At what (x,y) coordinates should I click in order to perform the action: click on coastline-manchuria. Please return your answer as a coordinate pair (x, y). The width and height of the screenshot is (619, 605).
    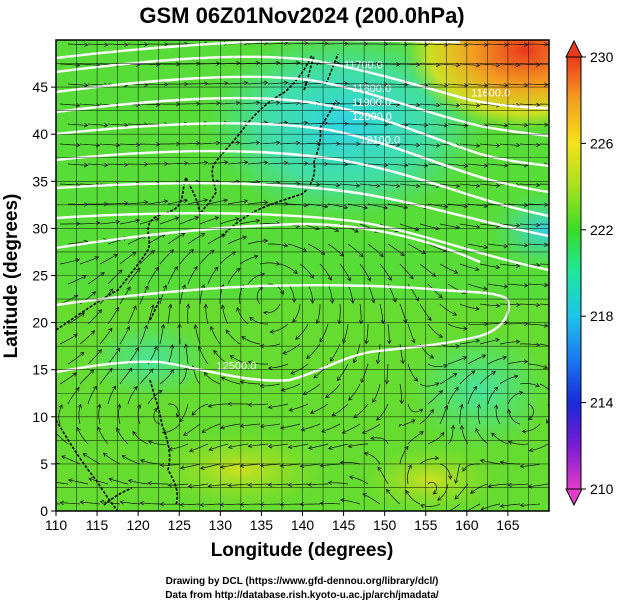
    Looking at the image, I should click on (263, 109).